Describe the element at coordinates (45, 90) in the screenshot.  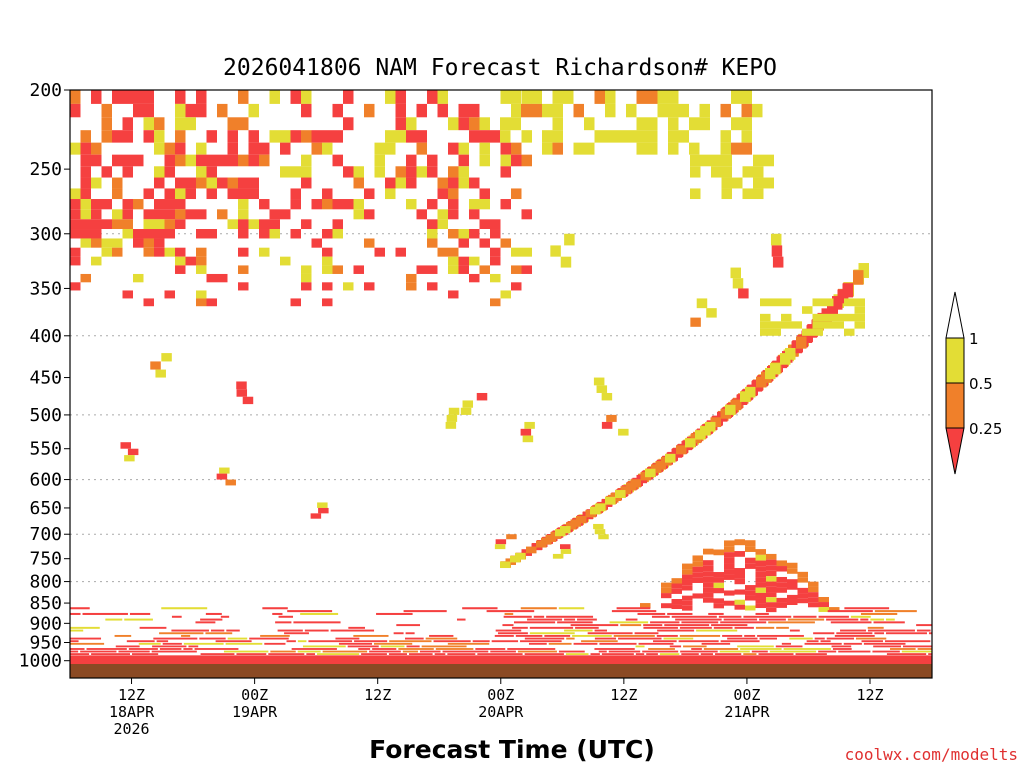
I see `y-tick-label-200: 200` at that location.